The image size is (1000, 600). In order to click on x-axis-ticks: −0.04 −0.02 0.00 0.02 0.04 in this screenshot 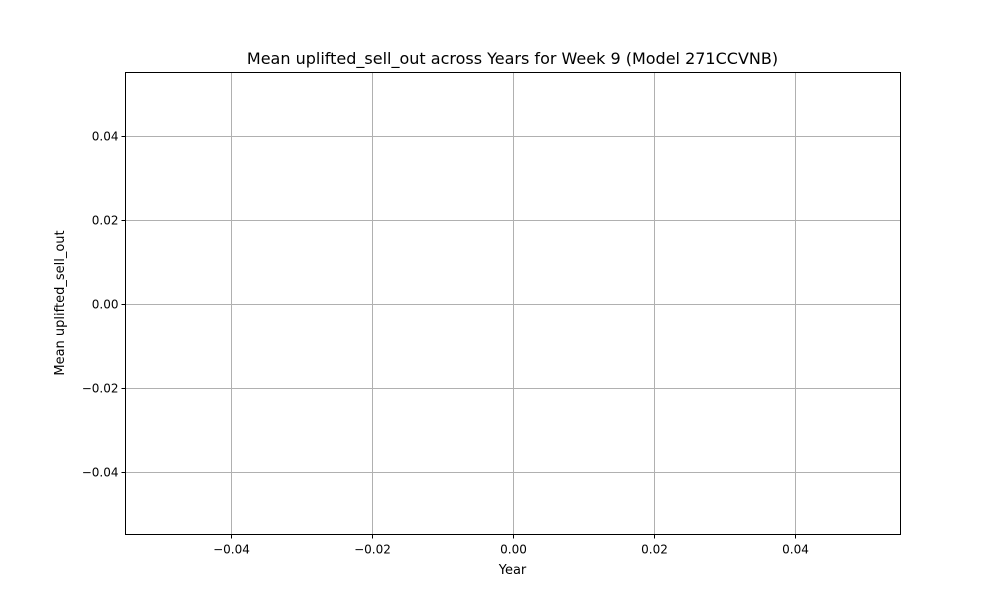, I will do `click(511, 545)`.